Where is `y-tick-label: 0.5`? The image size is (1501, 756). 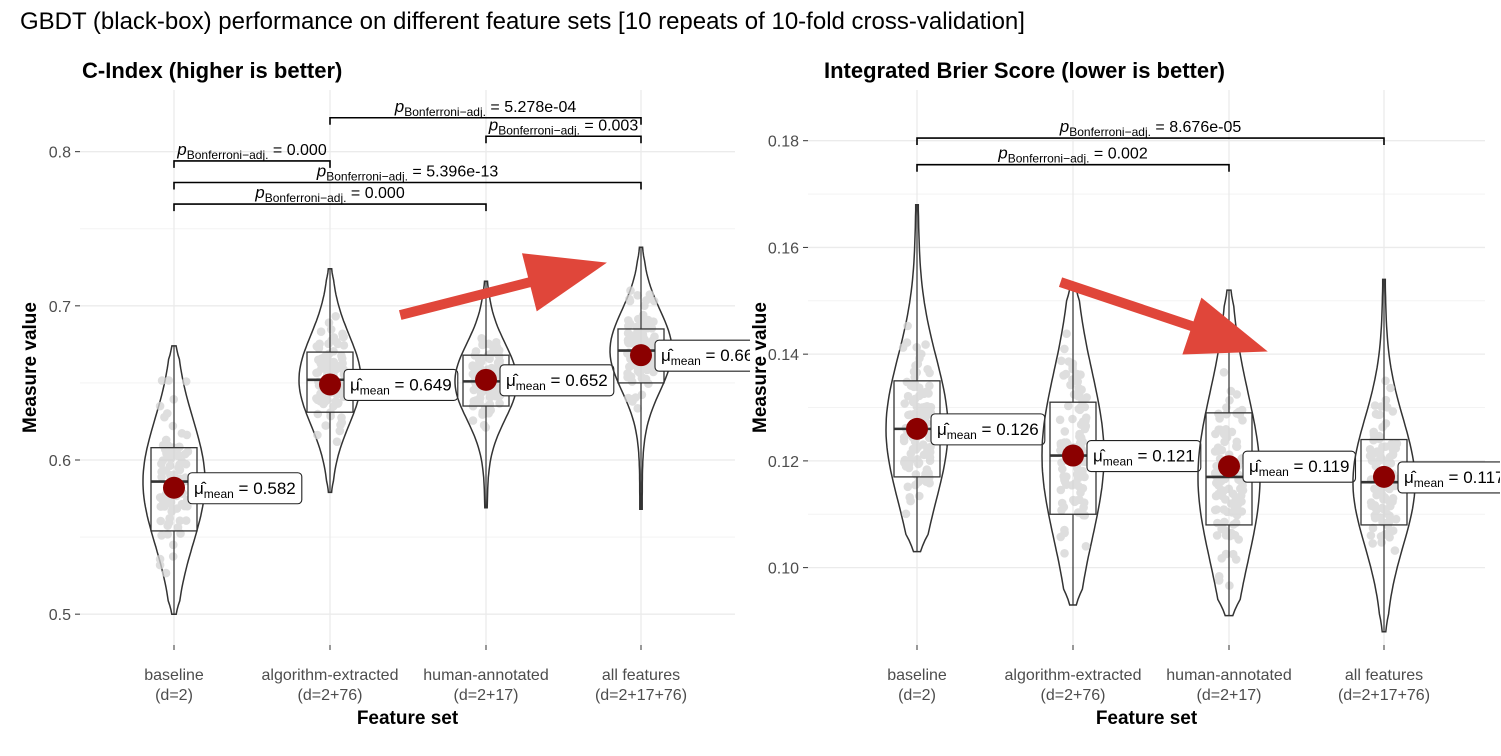 y-tick-label: 0.5 is located at coordinates (60, 615).